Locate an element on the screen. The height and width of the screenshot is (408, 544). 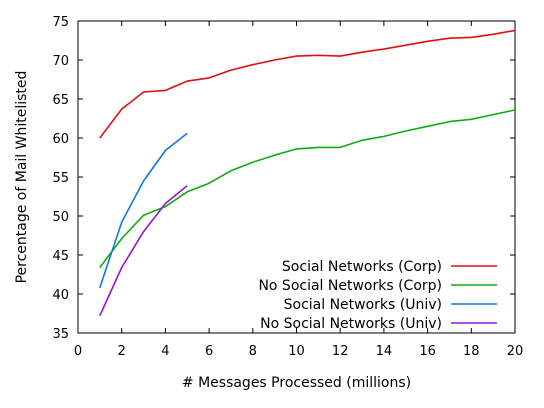
y-tick-label: 45 is located at coordinates (60, 256).